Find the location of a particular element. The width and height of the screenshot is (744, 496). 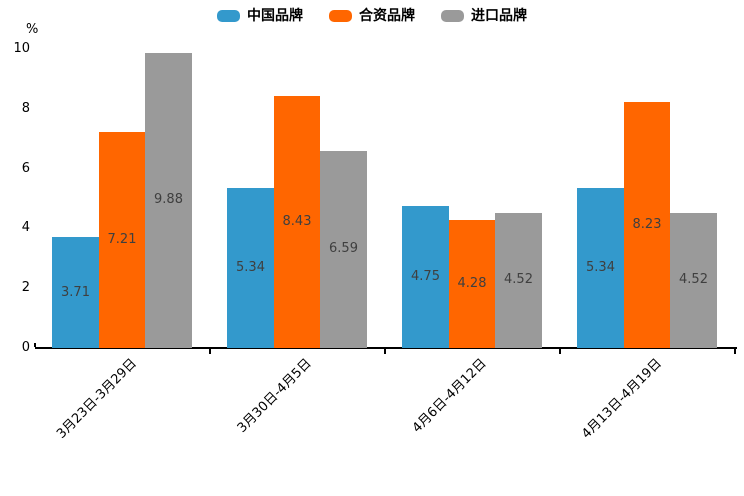

legend-label: 中国品牌 is located at coordinates (275, 16).